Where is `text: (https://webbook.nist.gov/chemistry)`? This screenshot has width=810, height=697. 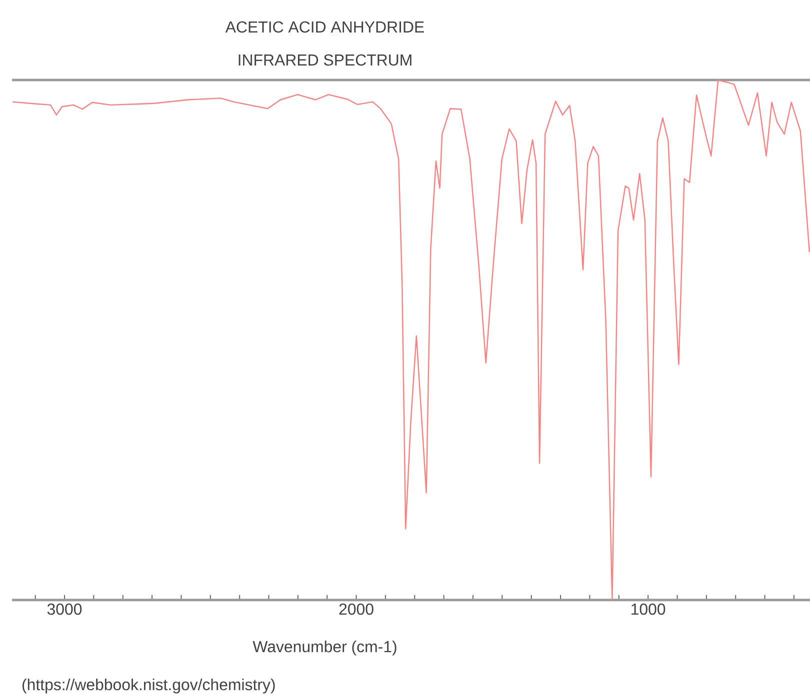
text: (https://webbook.nist.gov/chemistry) is located at coordinates (148, 686).